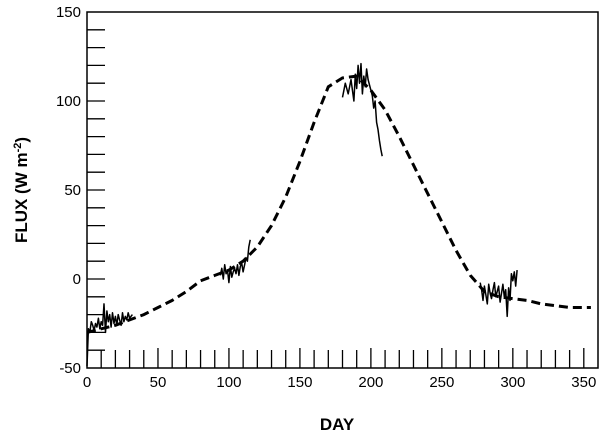 This screenshot has width=601, height=434. What do you see at coordinates (72, 190) in the screenshot?
I see `y-tick-label: 50` at bounding box center [72, 190].